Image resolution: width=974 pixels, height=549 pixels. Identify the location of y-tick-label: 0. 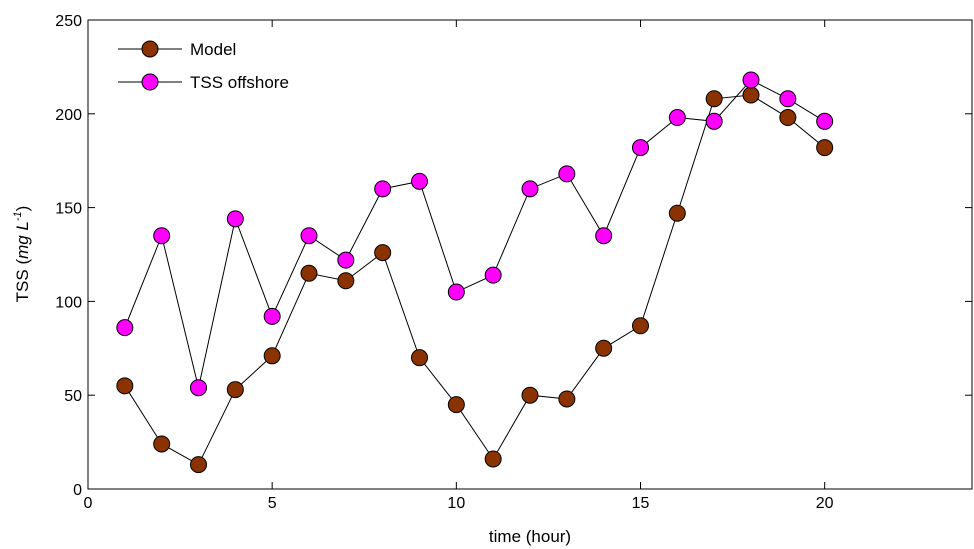
(77, 490).